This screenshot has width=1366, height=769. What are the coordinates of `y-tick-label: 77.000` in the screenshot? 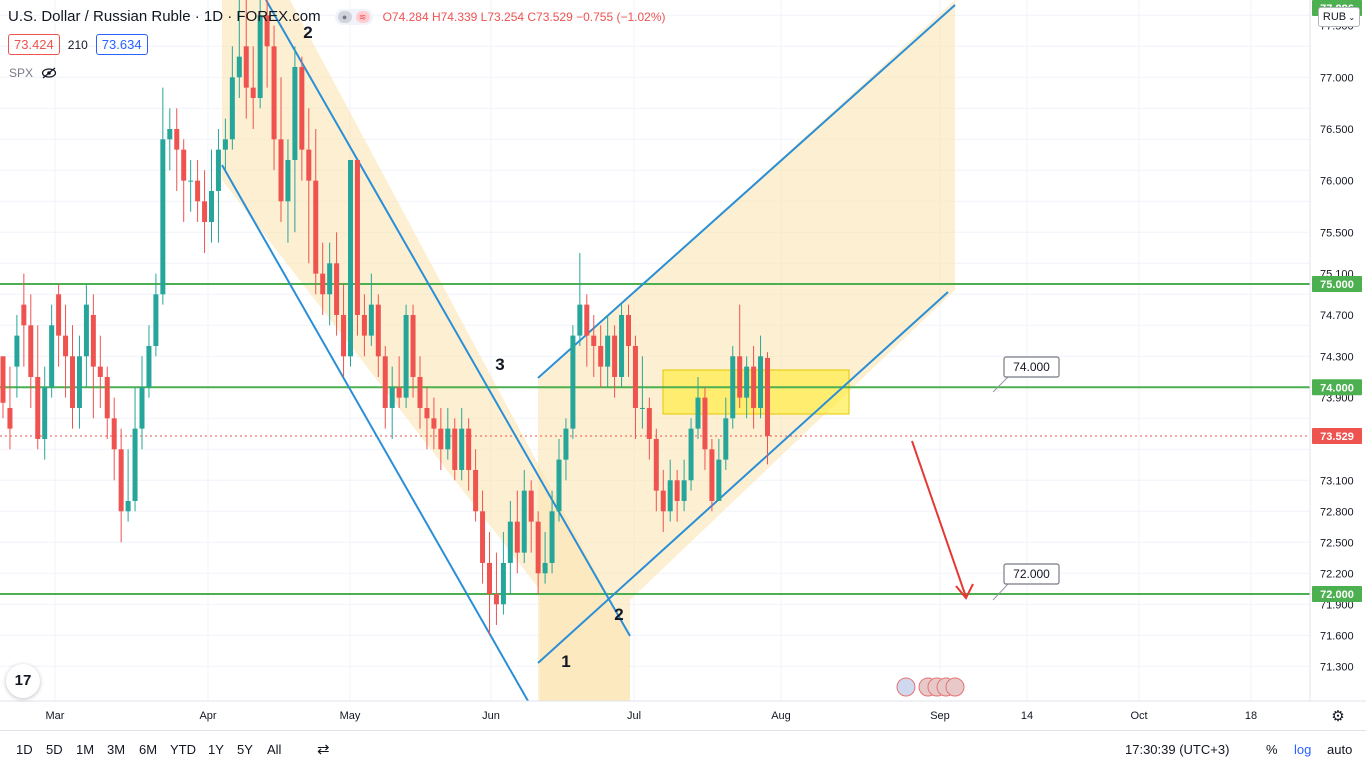 It's located at (1337, 78).